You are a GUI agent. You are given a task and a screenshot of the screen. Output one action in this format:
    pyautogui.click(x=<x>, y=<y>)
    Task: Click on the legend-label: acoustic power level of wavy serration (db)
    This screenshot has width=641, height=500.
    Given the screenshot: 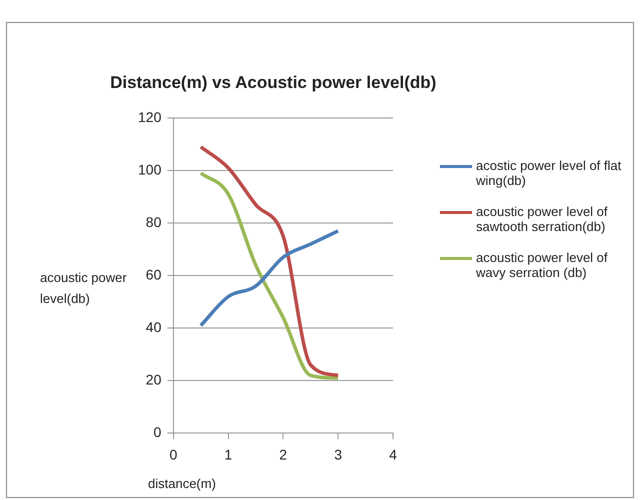 What is the action you would take?
    pyautogui.click(x=542, y=265)
    